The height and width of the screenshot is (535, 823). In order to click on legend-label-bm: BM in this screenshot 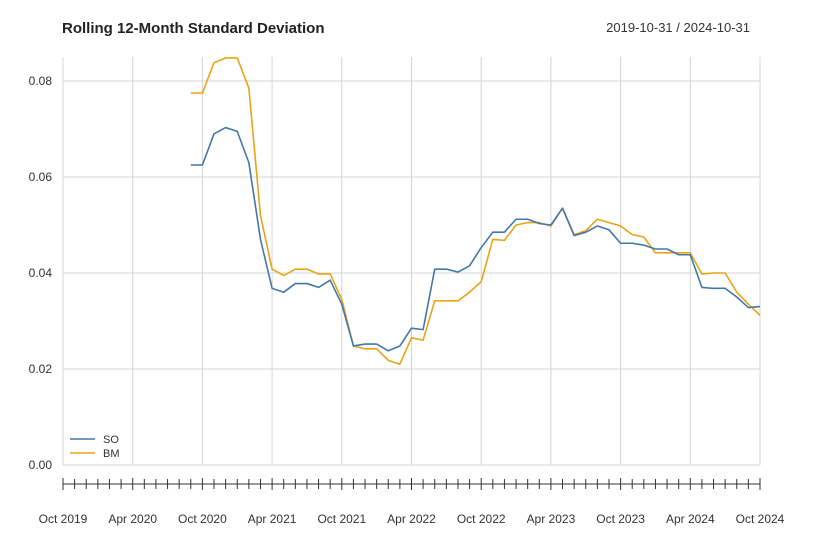, I will do `click(111, 454)`.